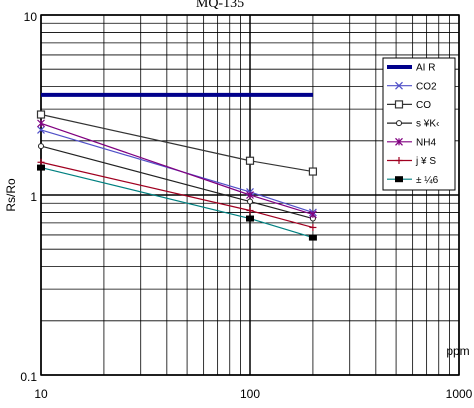 The width and height of the screenshot is (474, 408). What do you see at coordinates (427, 180) in the screenshot?
I see `legend-label: ± ¼6` at bounding box center [427, 180].